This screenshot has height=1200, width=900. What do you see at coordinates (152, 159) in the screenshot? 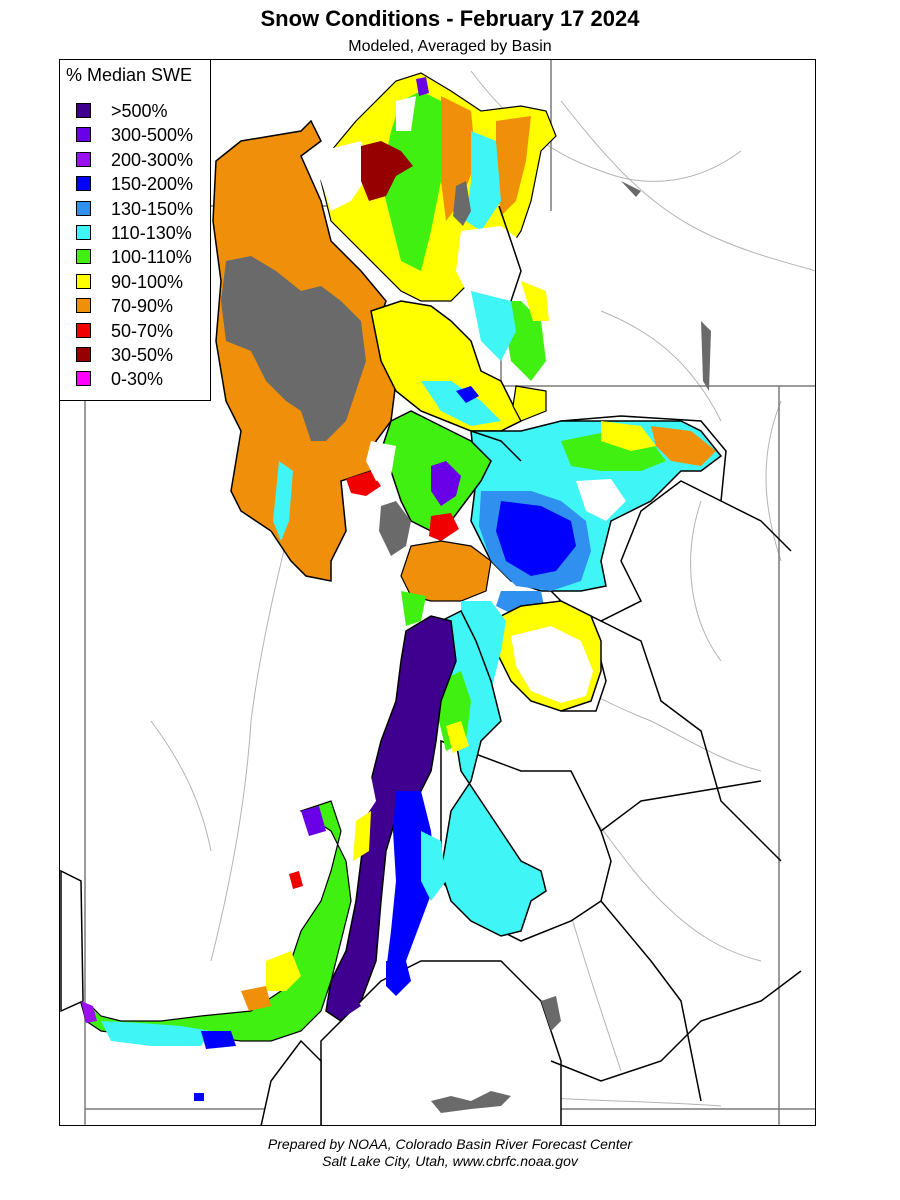
I see `legend-label: 200-300%` at bounding box center [152, 159].